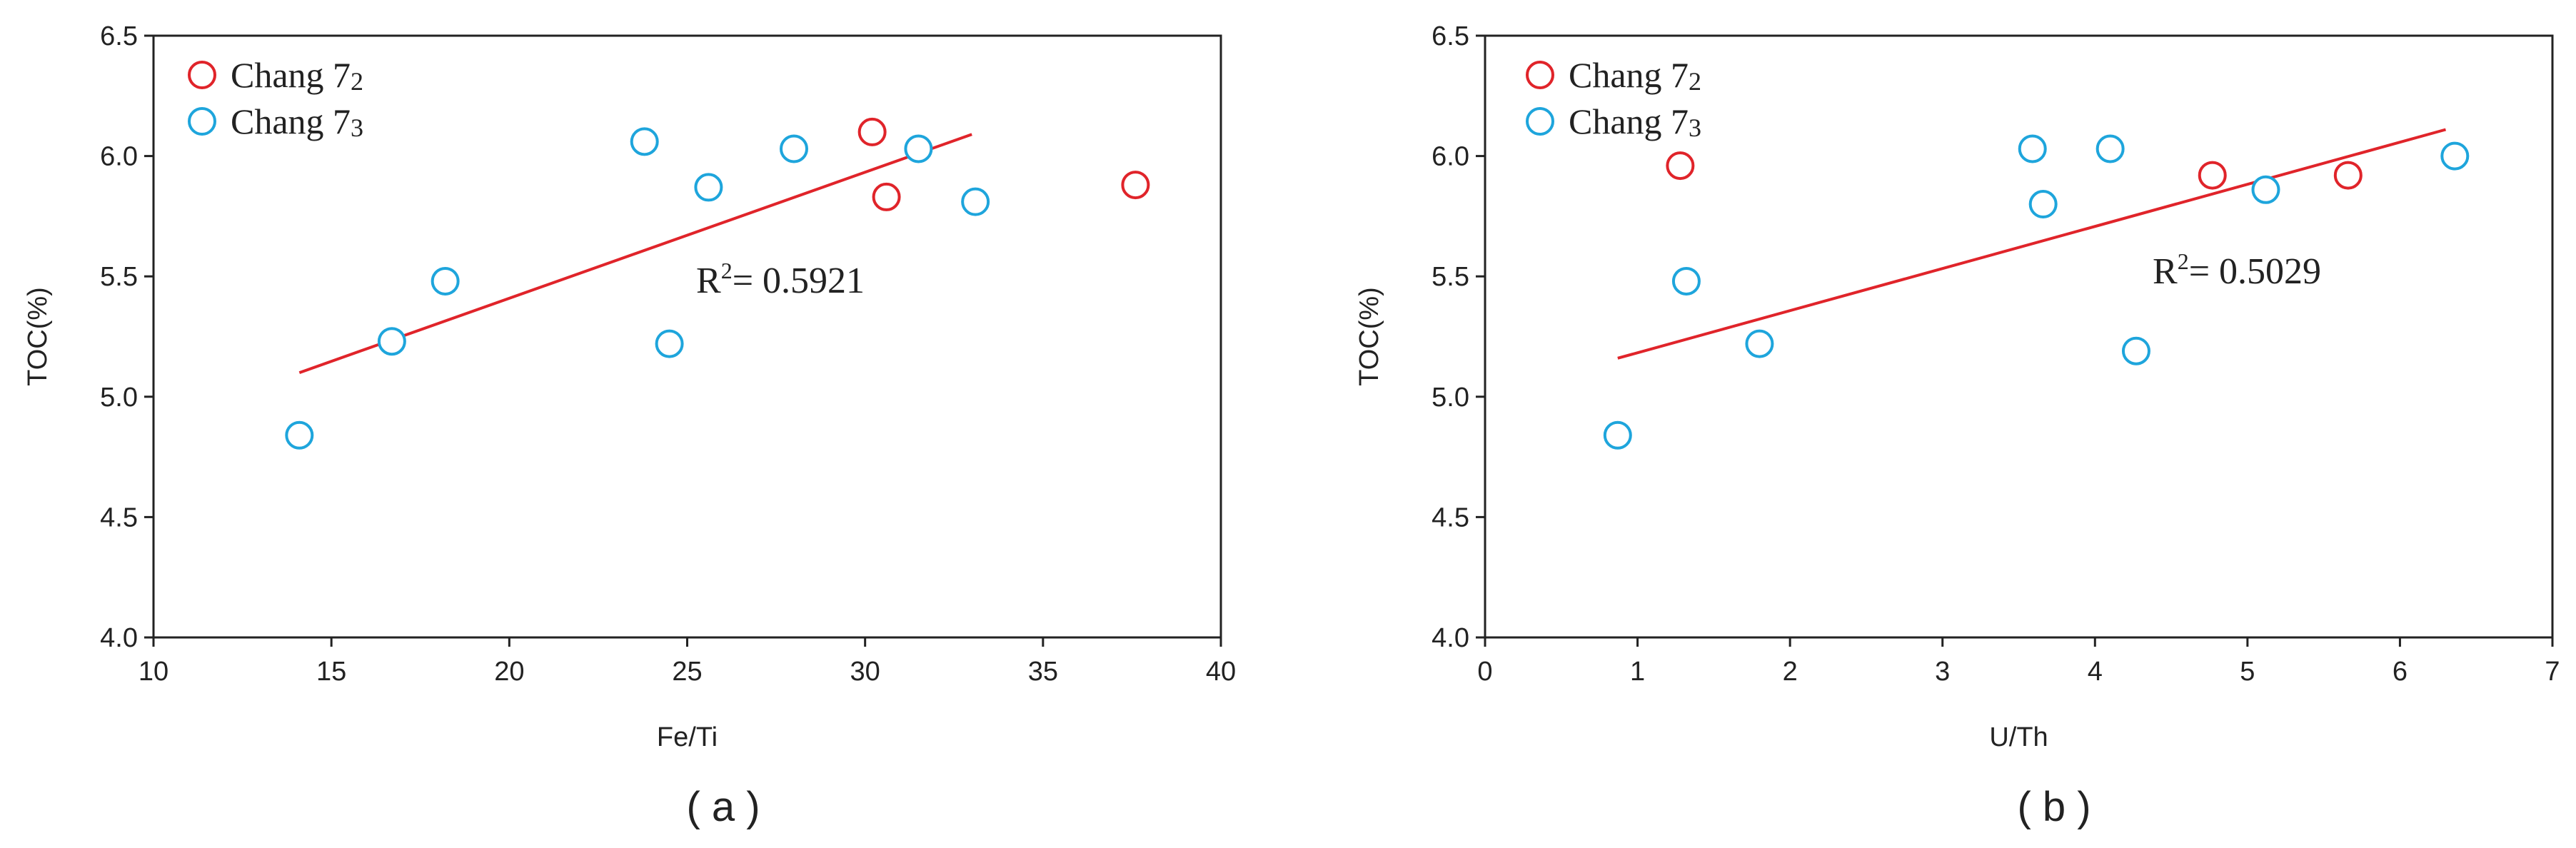  What do you see at coordinates (1942, 672) in the screenshot?
I see `x-tick-label: 3` at bounding box center [1942, 672].